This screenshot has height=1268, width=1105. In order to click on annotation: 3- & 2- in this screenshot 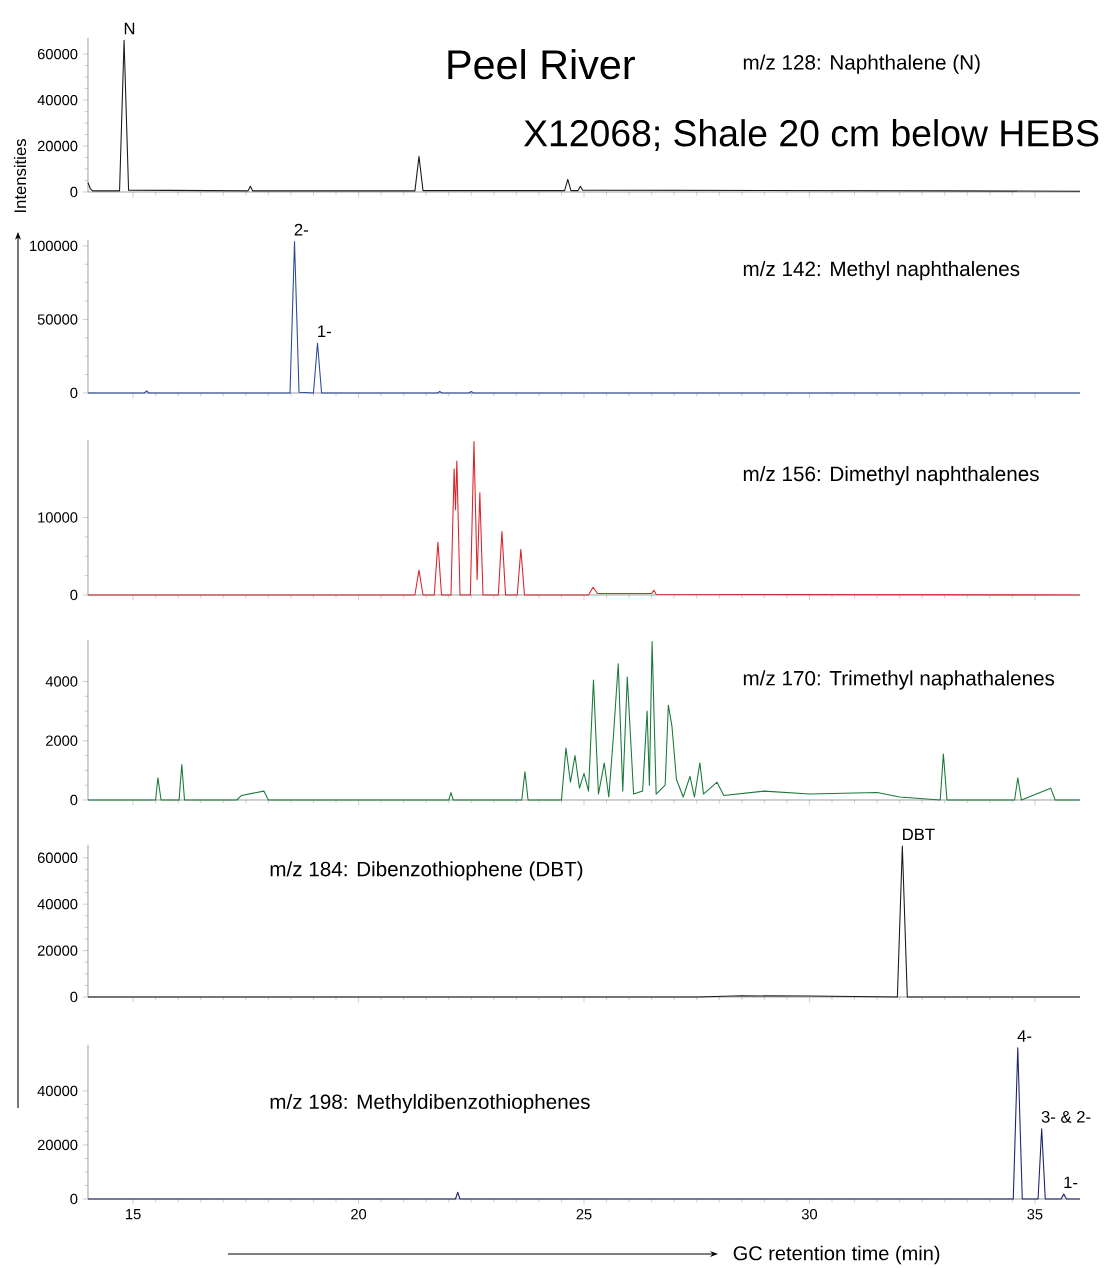, I will do `click(1066, 1116)`.